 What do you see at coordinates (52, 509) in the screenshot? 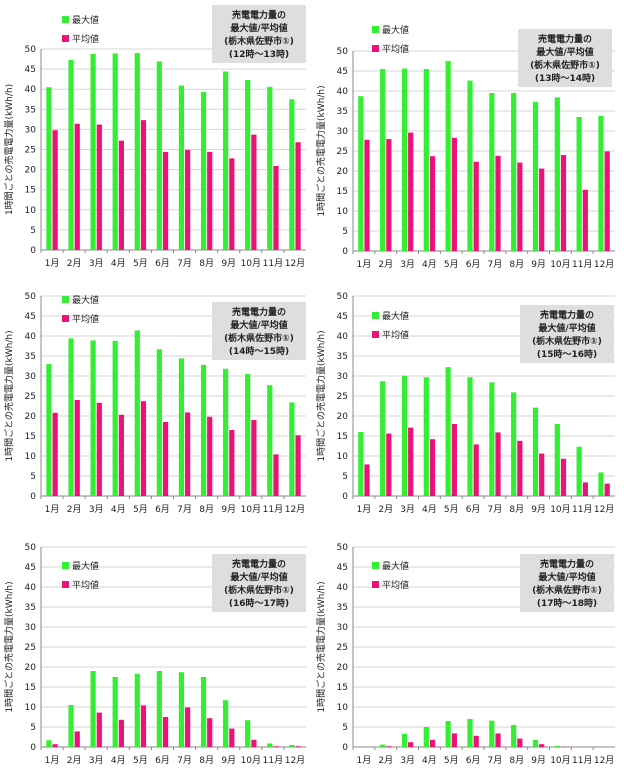
I see `x-tick-label: 1月` at bounding box center [52, 509].